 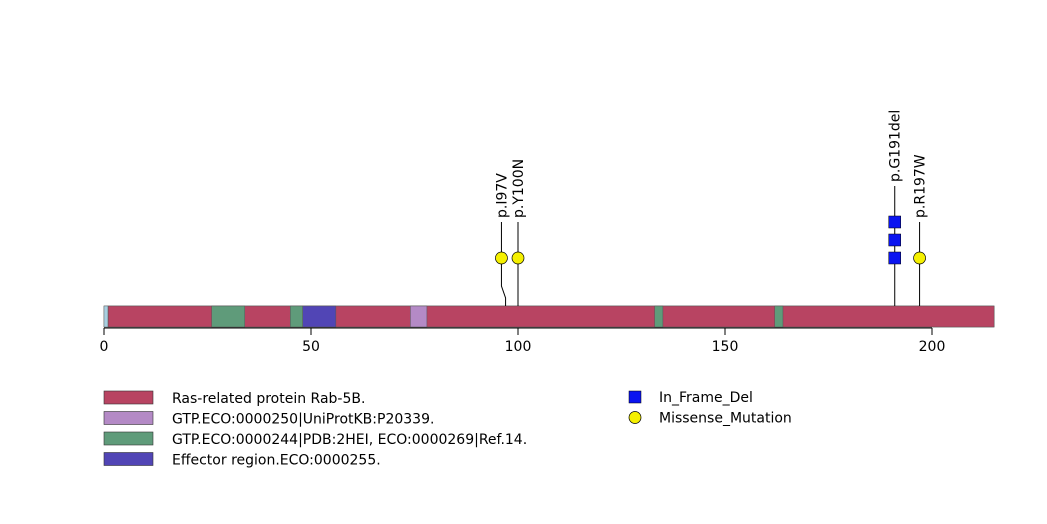 What do you see at coordinates (311, 347) in the screenshot?
I see `x-tick-label: 50` at bounding box center [311, 347].